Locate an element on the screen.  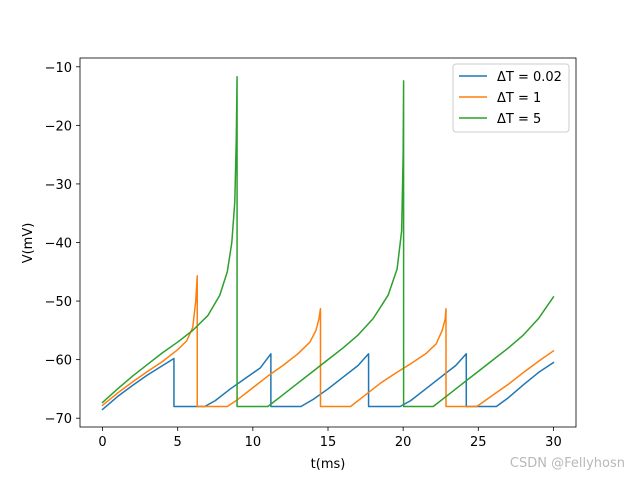
watermark-text: CSDN @Fellyhosn is located at coordinates (567, 463).